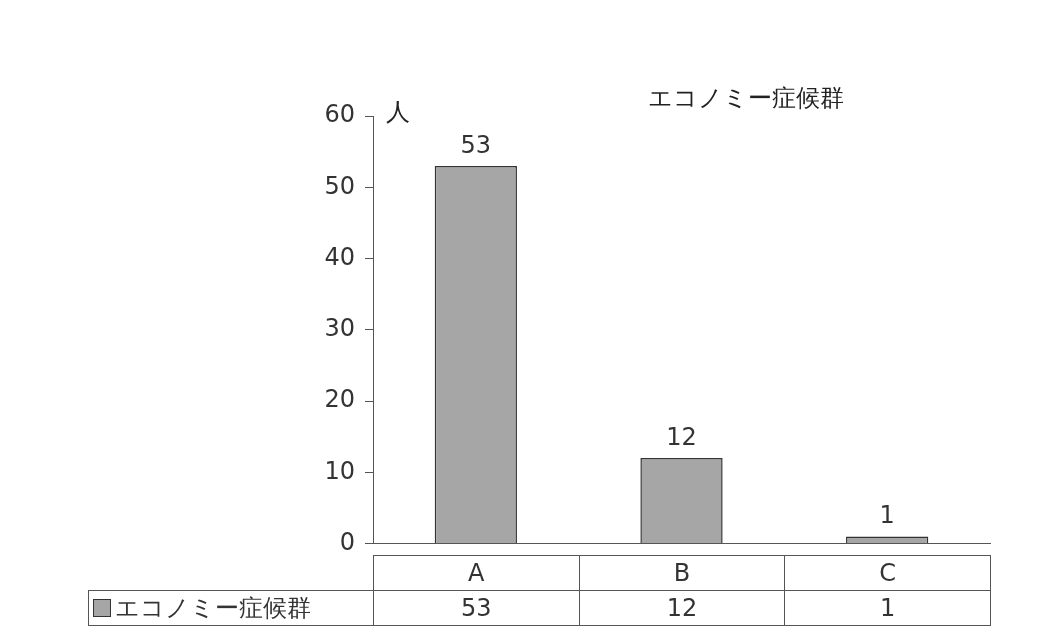 The width and height of the screenshot is (1047, 644). What do you see at coordinates (681, 437) in the screenshot?
I see `annotation: 12` at bounding box center [681, 437].